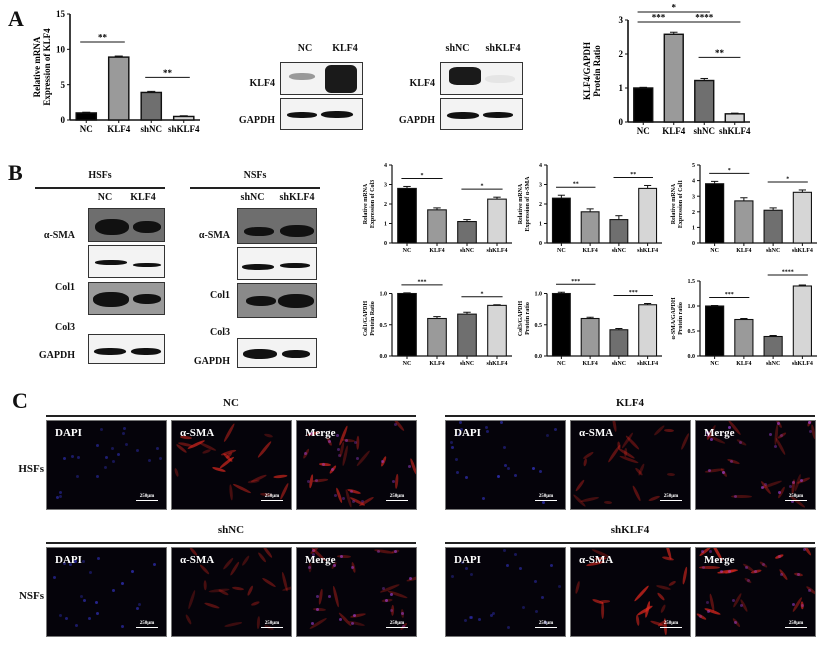 The width and height of the screenshot is (825, 656). Describe the element at coordinates (277, 226) in the screenshot. I see `blot-image-asma` at that location.